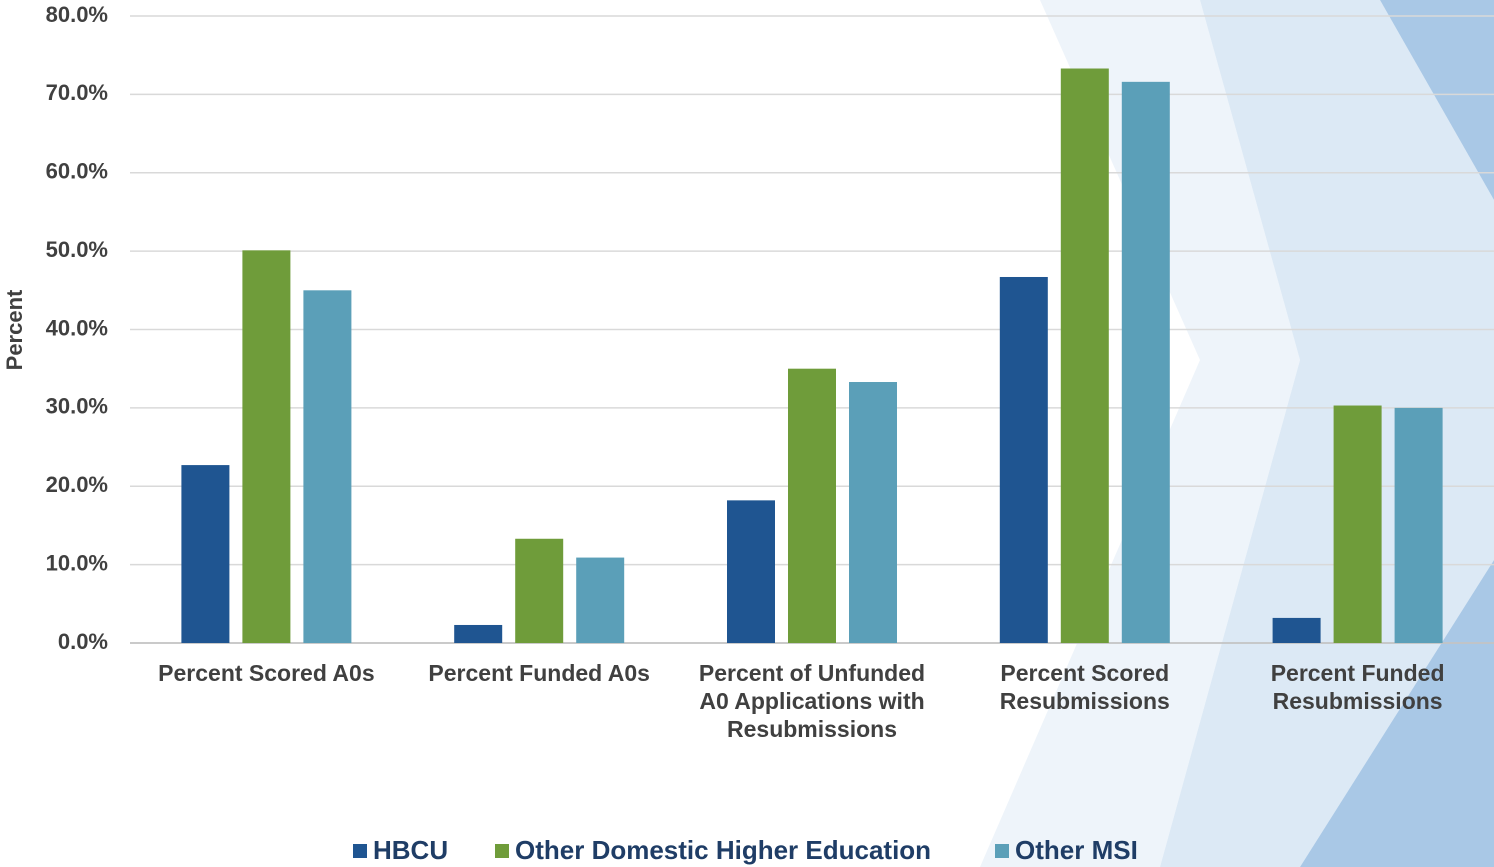  Describe the element at coordinates (77, 249) in the screenshot. I see `y-tick-label: 50.0%` at that location.